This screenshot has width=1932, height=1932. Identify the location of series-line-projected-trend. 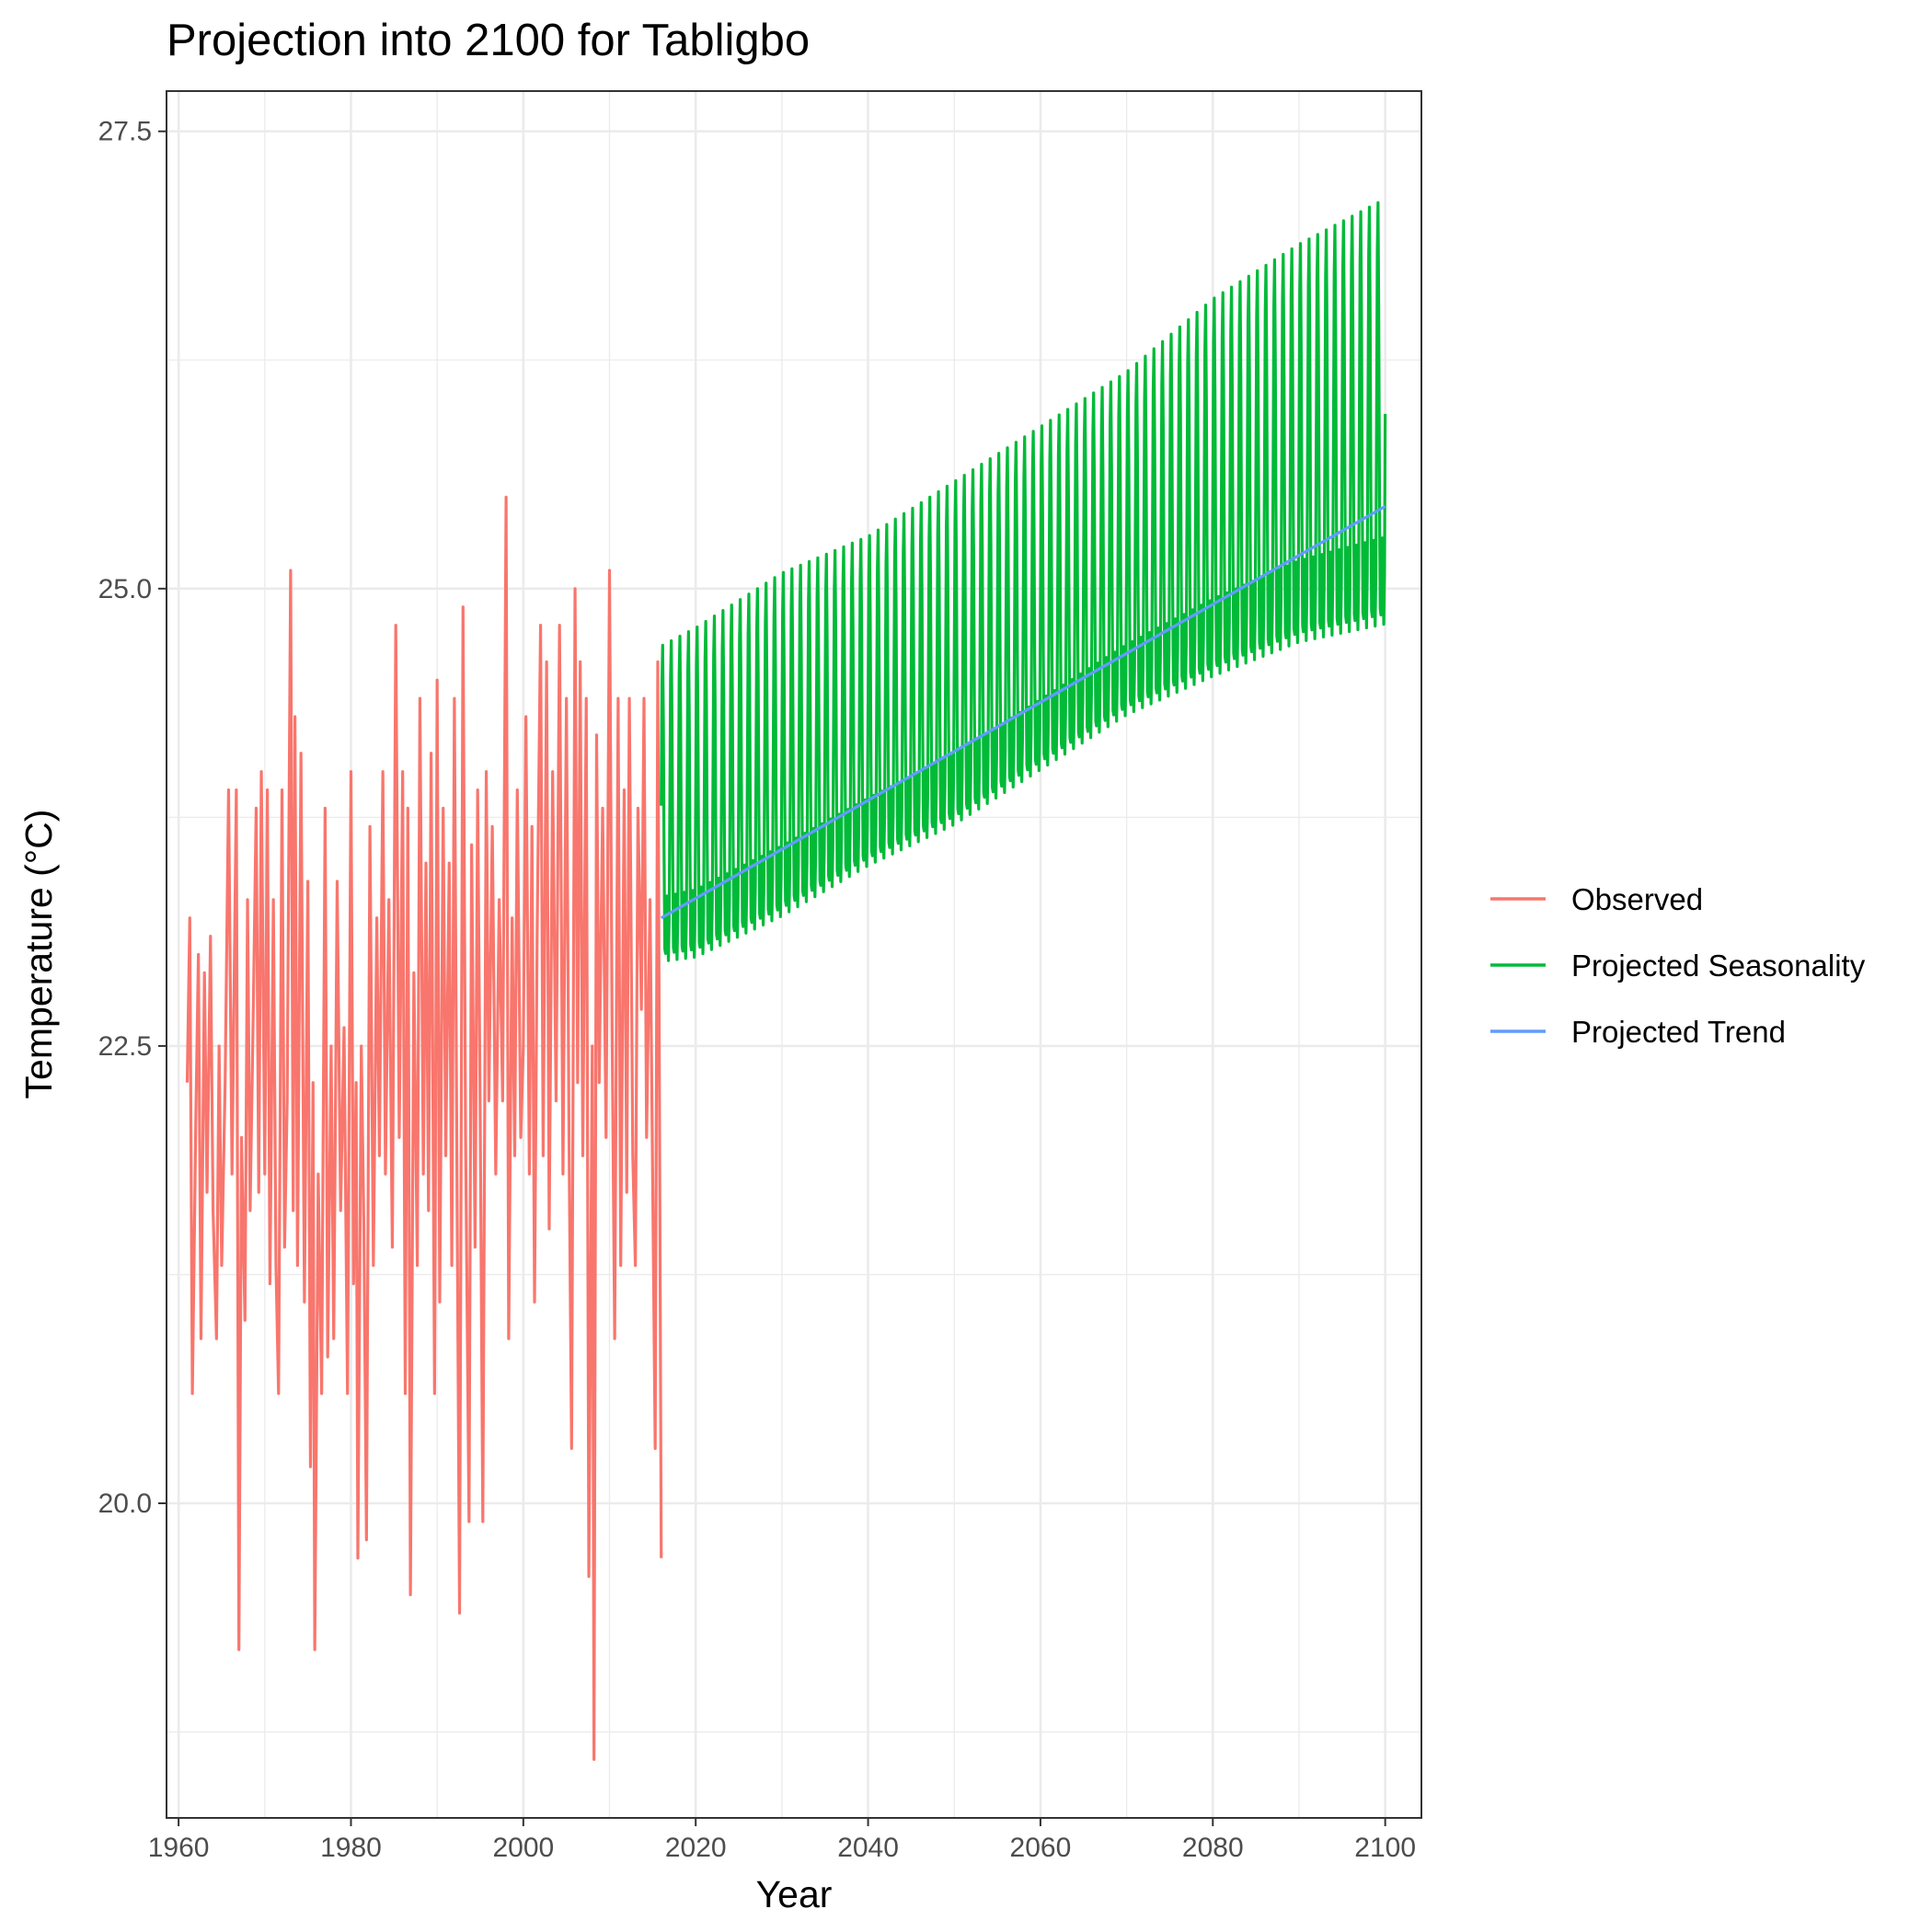
(1023, 712).